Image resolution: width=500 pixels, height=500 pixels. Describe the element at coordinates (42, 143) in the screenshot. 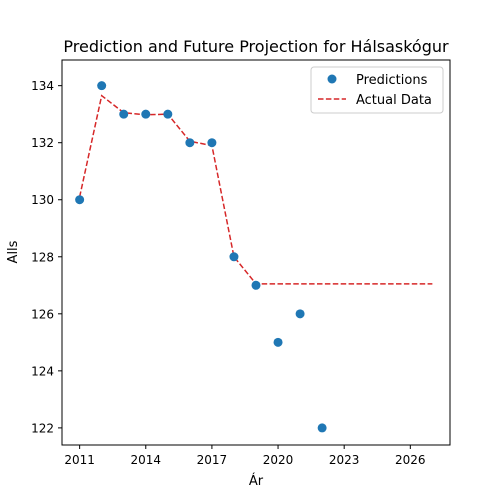

I see `y-tick-label: 132` at that location.